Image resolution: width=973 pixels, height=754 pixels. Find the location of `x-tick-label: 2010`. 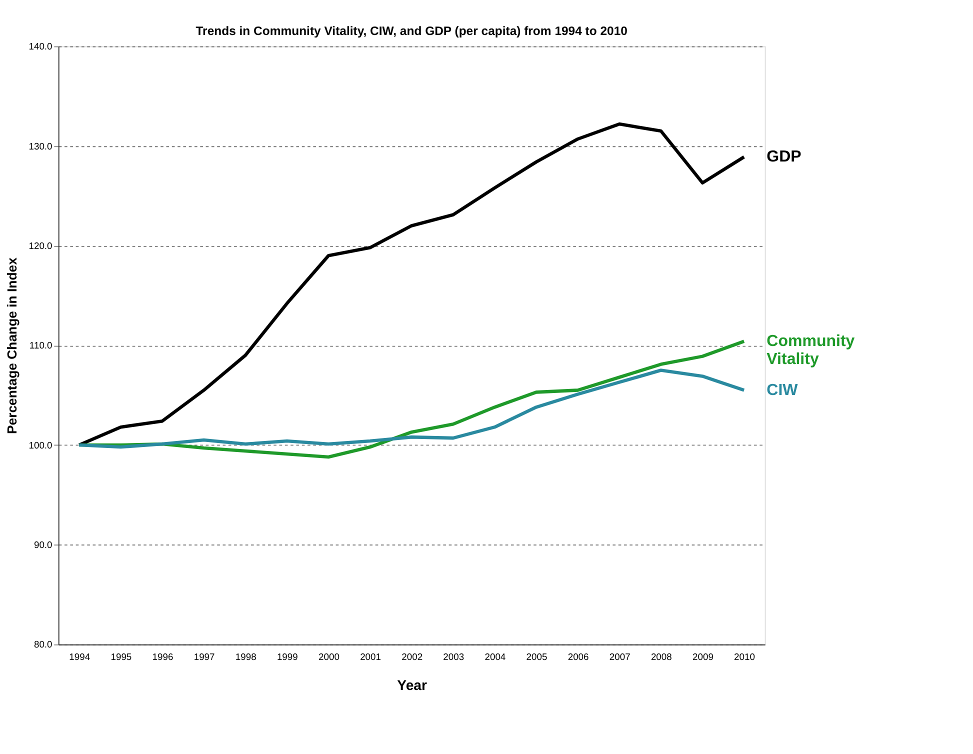

x-tick-label: 2010 is located at coordinates (744, 656).